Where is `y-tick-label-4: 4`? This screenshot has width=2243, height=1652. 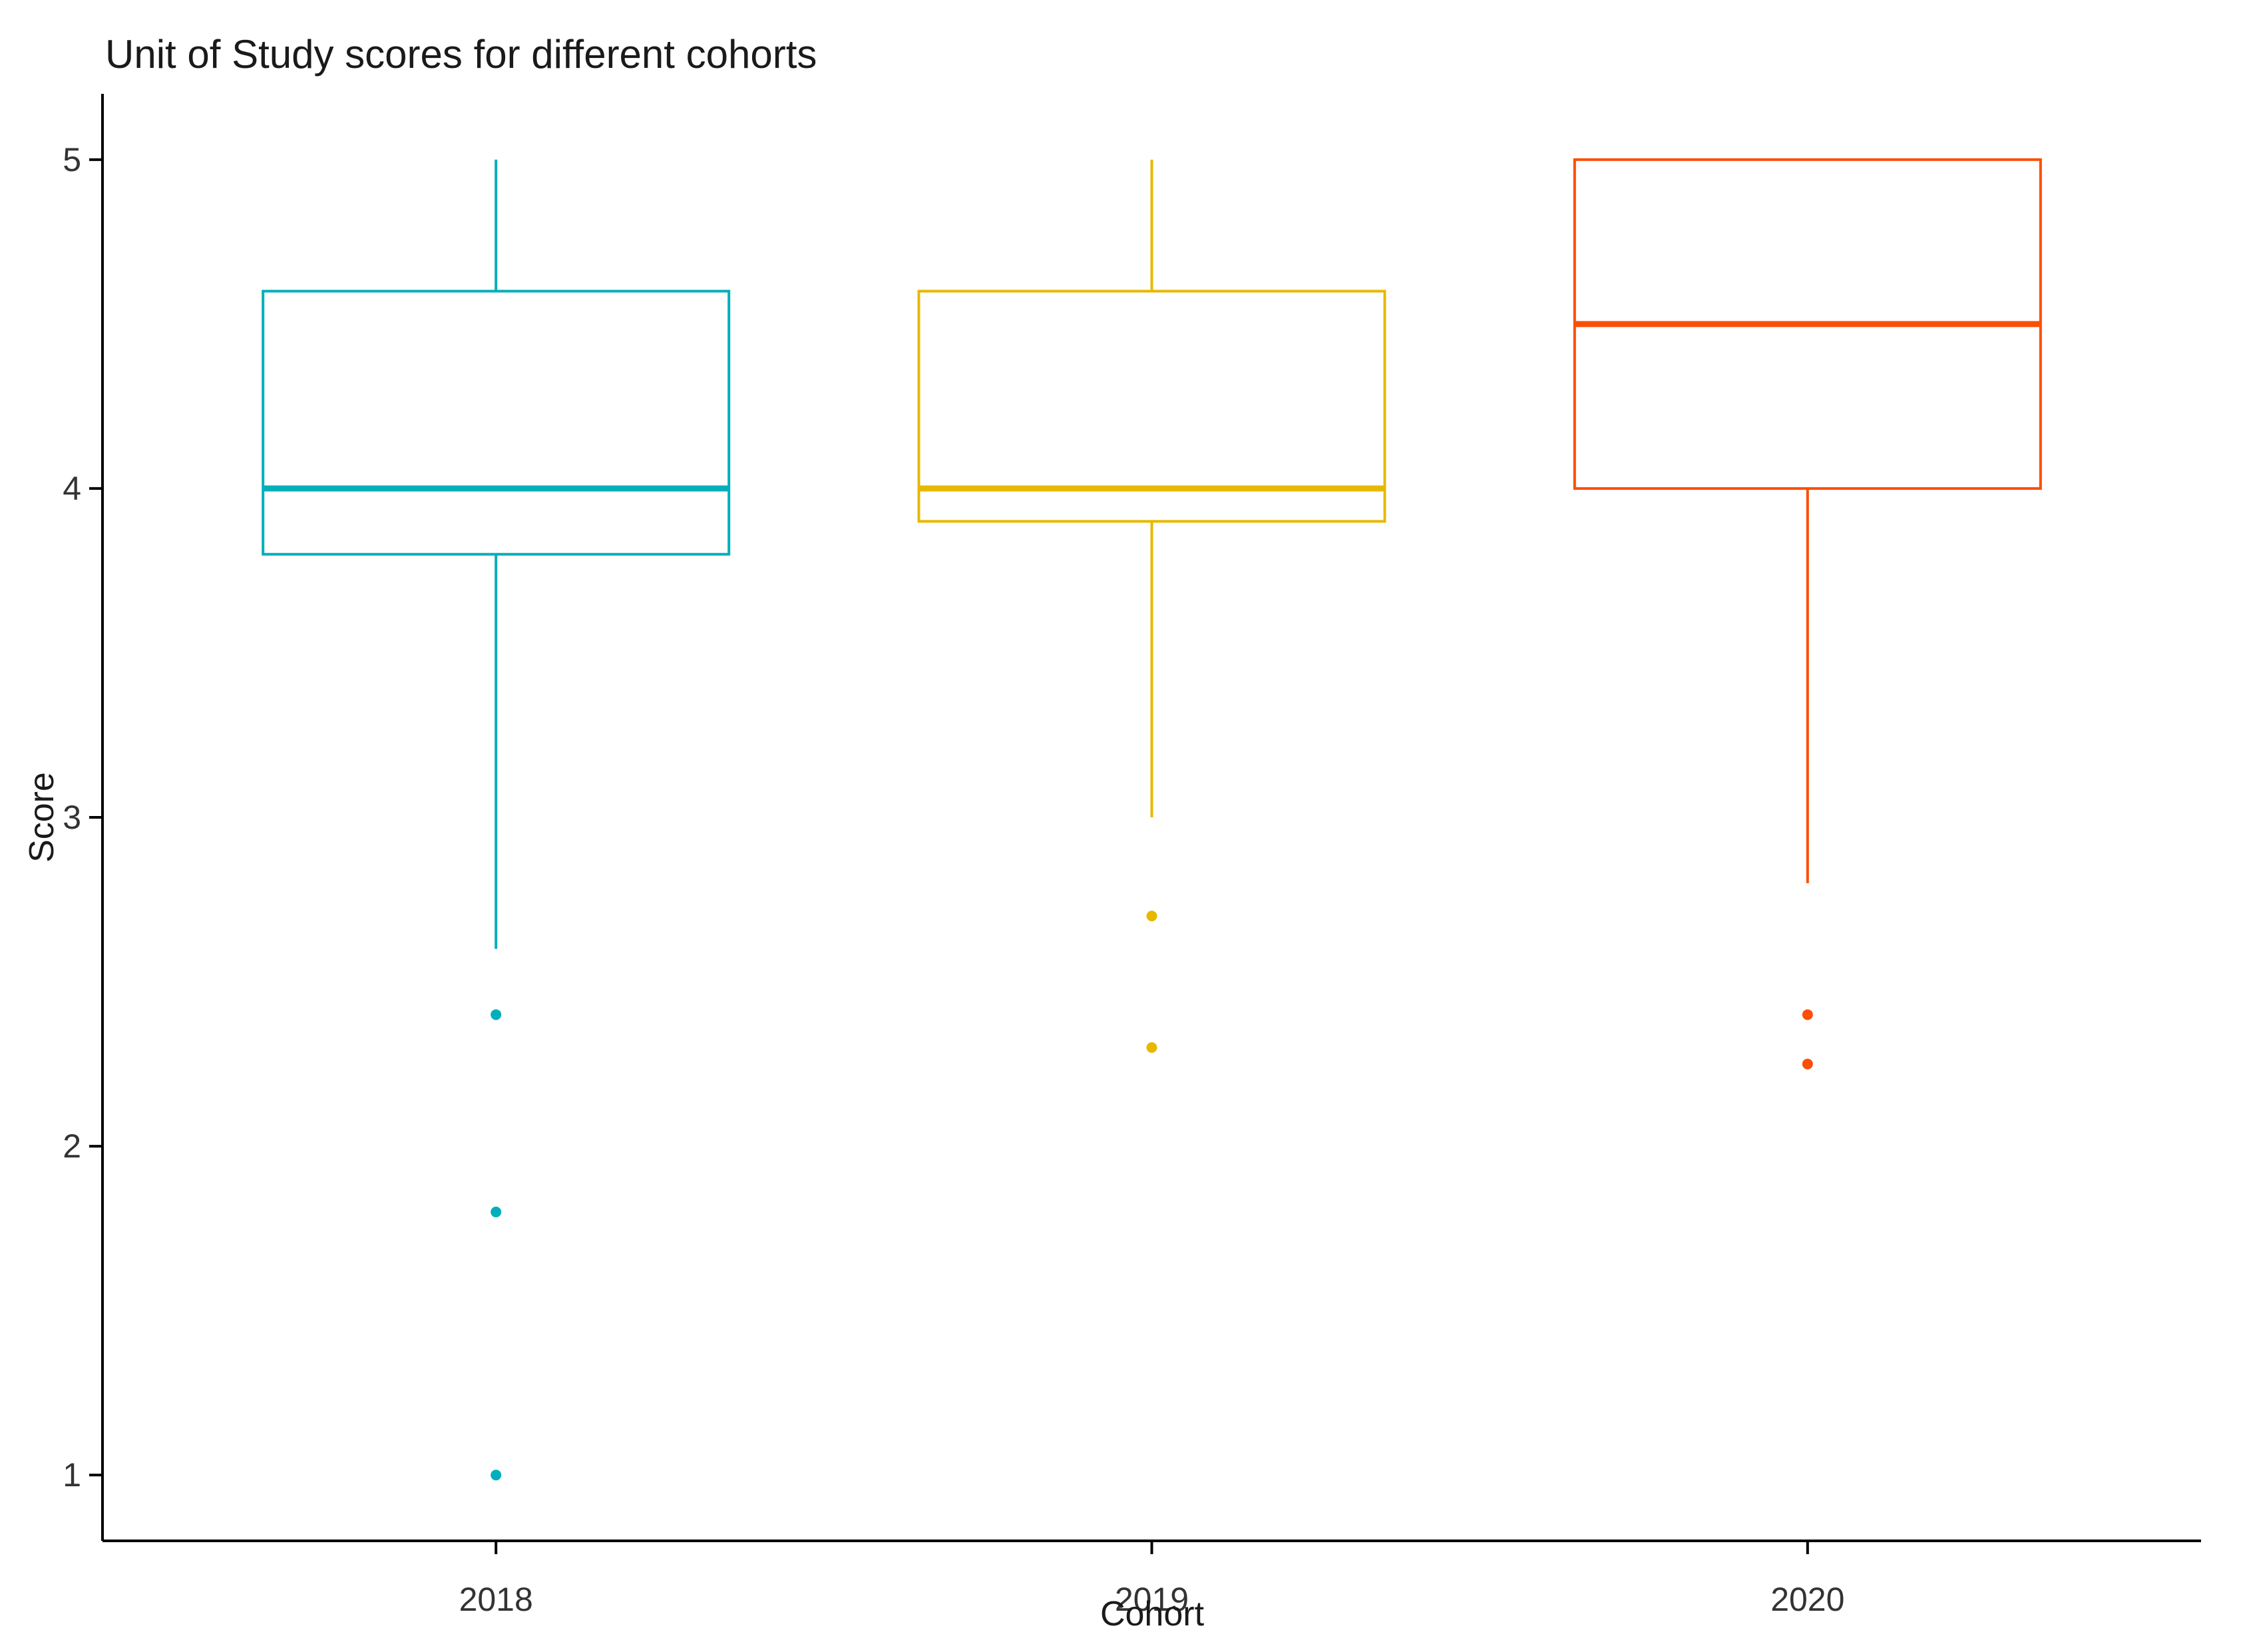 y-tick-label-4: 4 is located at coordinates (72, 489).